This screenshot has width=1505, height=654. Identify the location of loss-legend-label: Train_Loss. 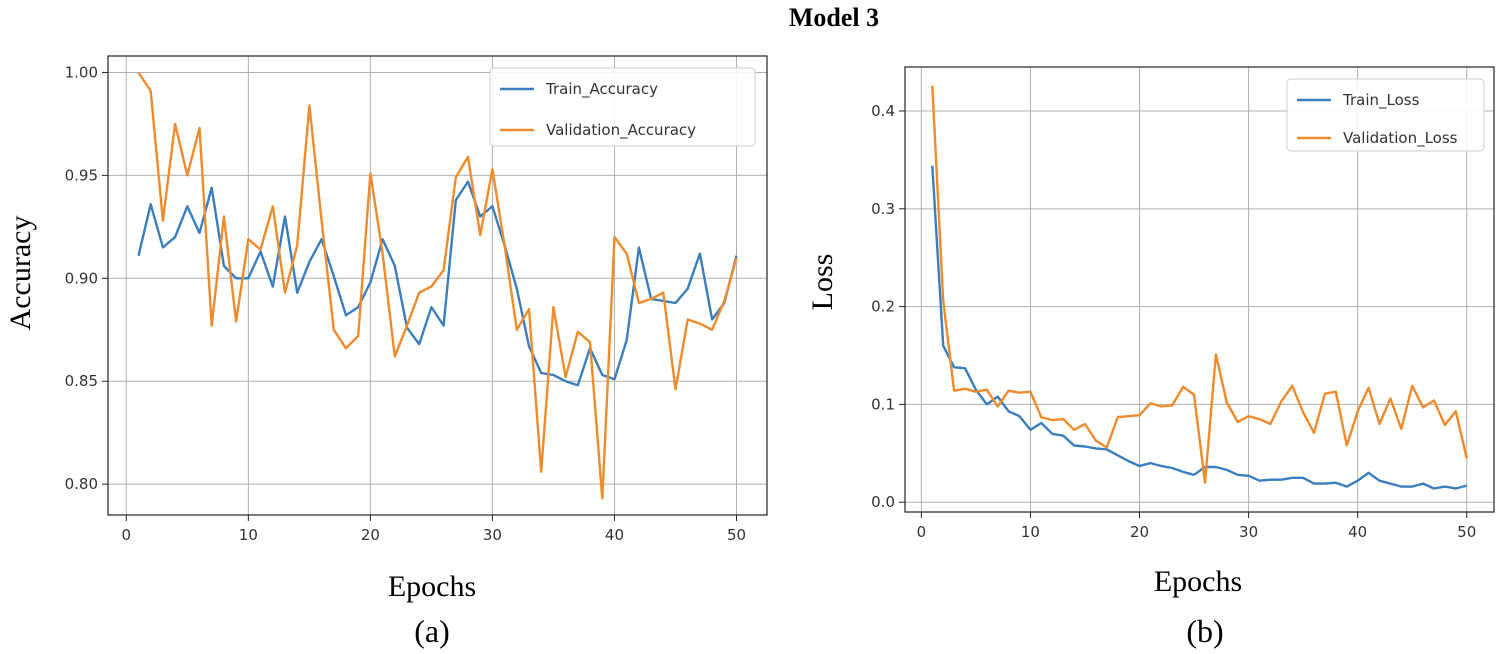
(1381, 100).